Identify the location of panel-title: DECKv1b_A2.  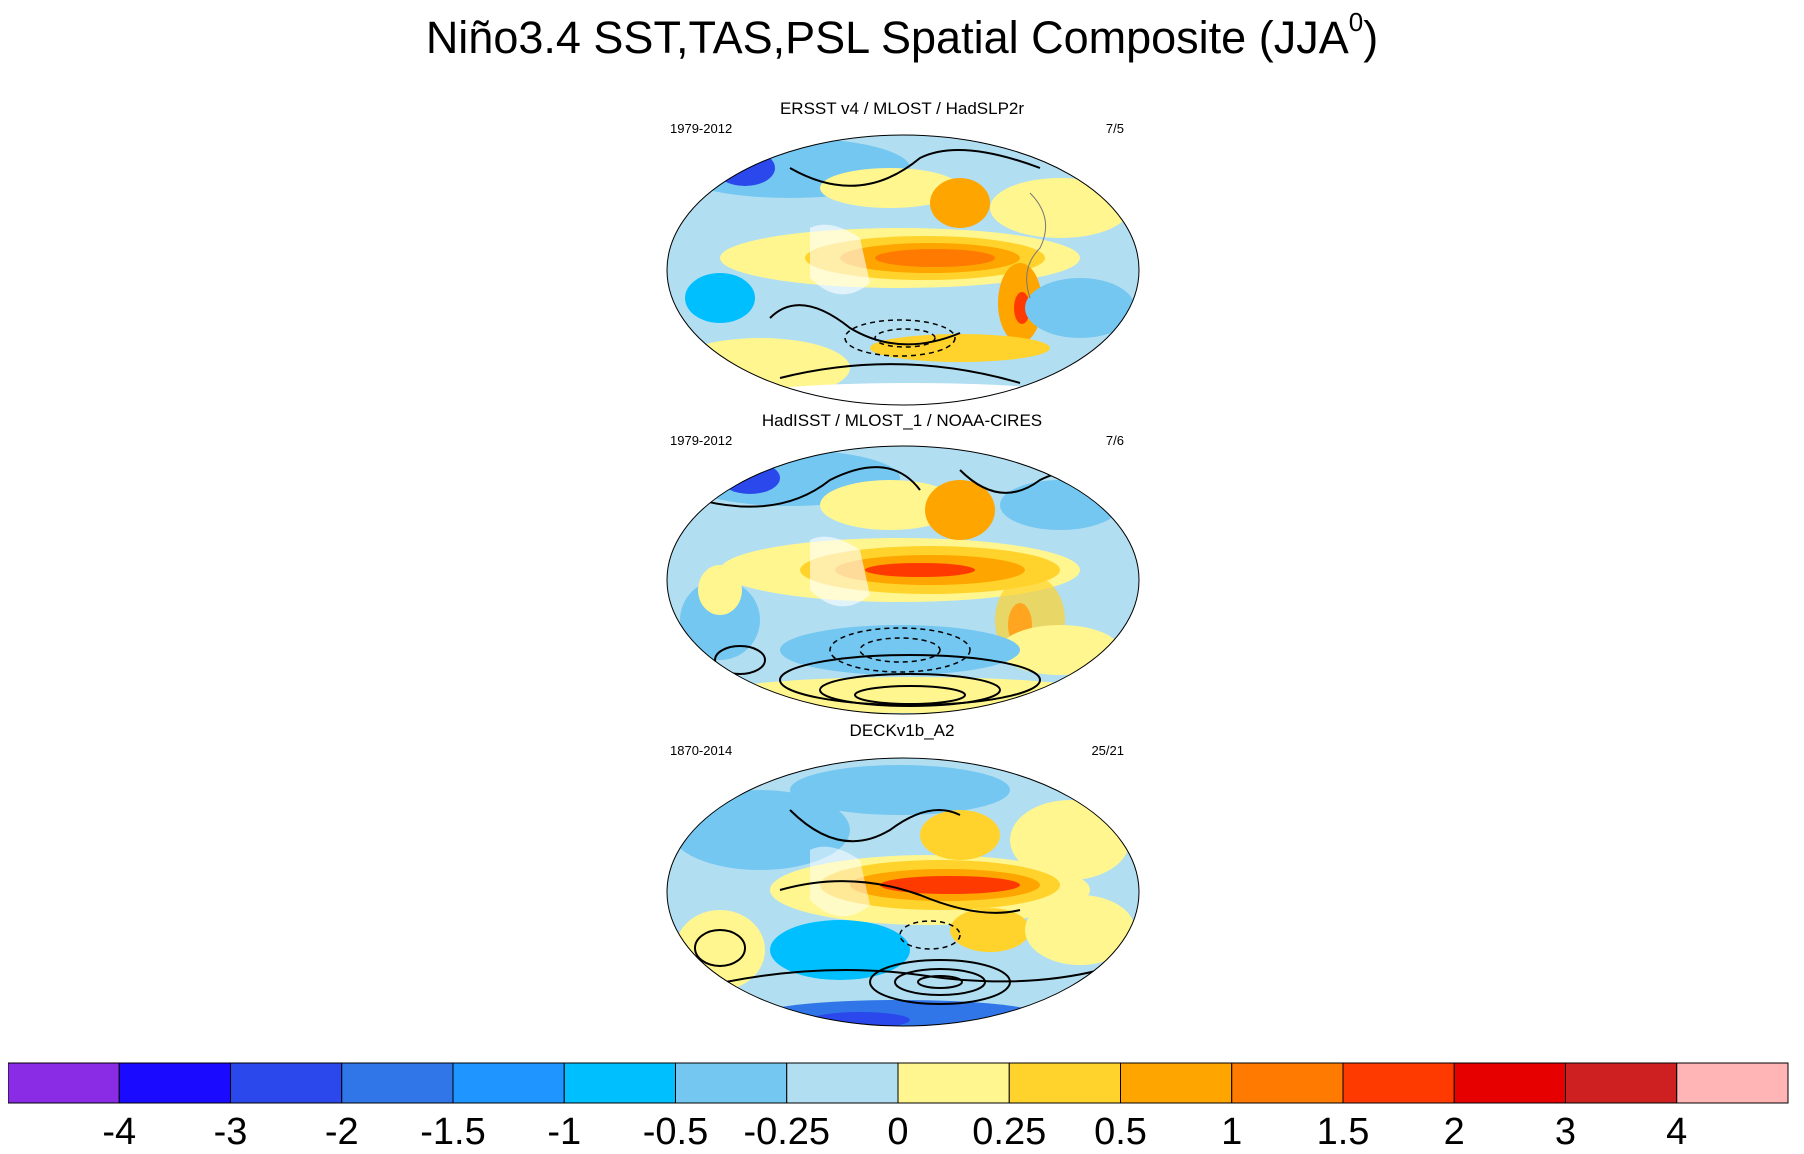
(902, 730).